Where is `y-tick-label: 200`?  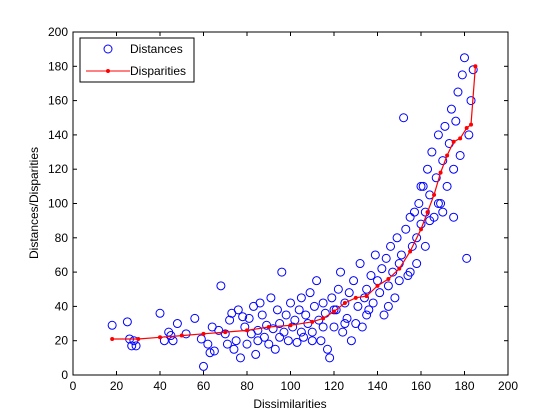 y-tick-label: 200 is located at coordinates (58, 32).